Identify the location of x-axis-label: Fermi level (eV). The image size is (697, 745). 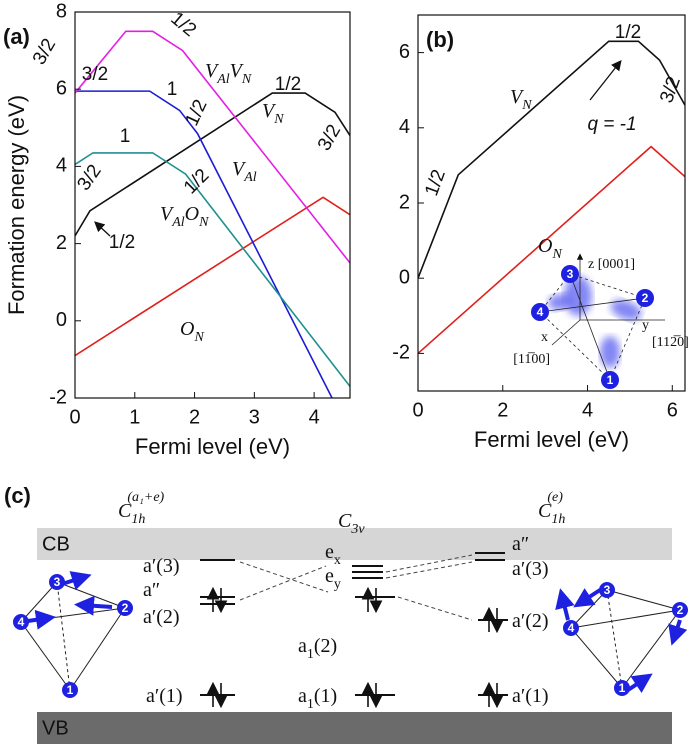
(212, 446).